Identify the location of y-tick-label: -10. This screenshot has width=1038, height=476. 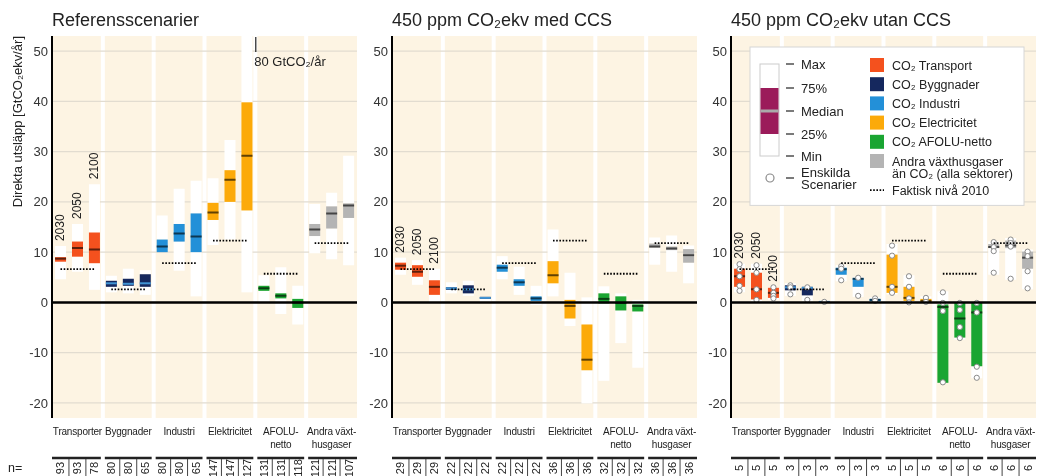
(378, 353).